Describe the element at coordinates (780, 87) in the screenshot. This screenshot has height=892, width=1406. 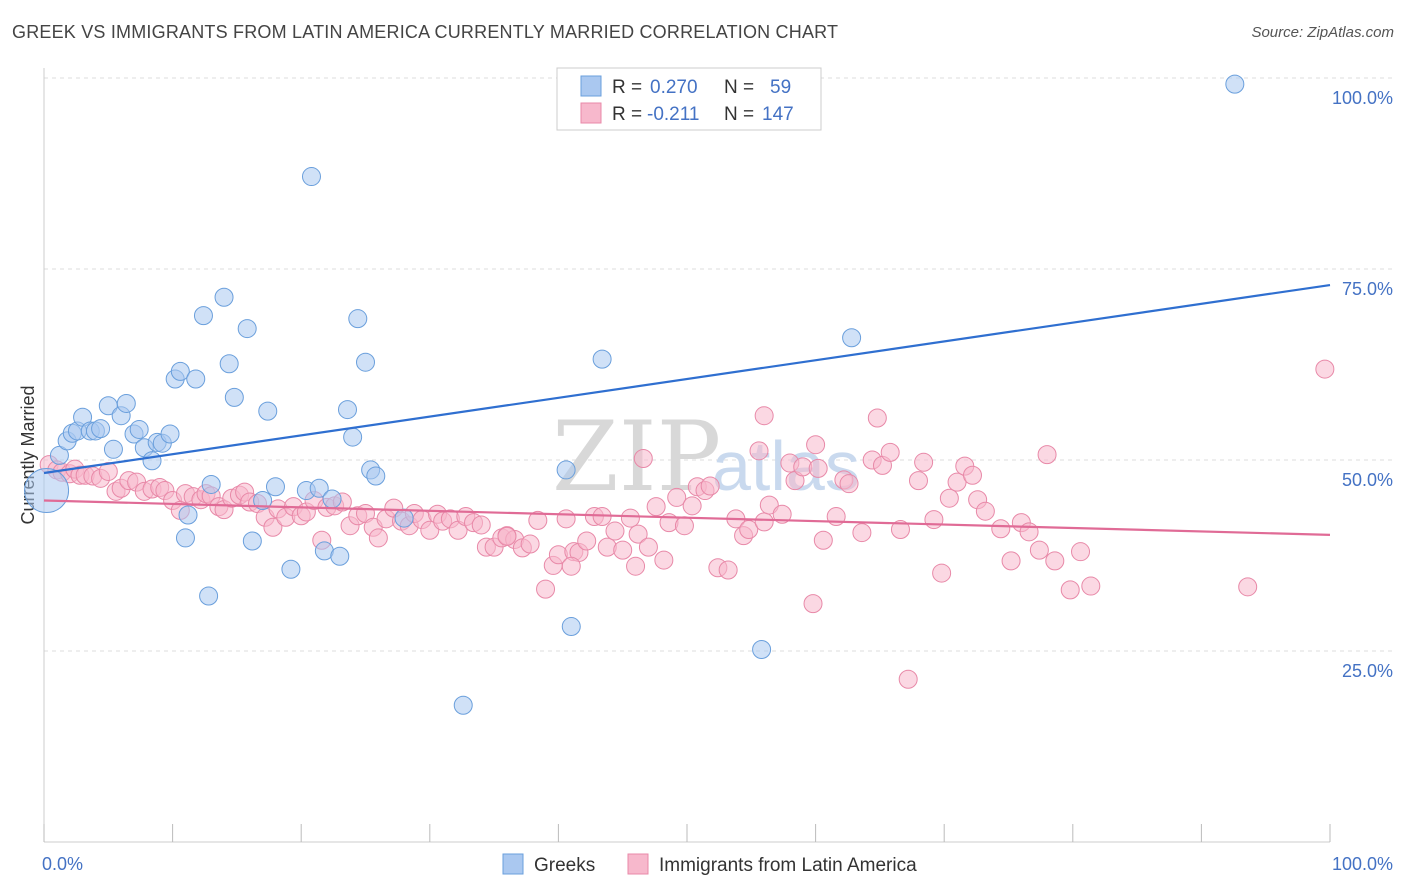
I see `legend-top-n-value-1: 59` at that location.